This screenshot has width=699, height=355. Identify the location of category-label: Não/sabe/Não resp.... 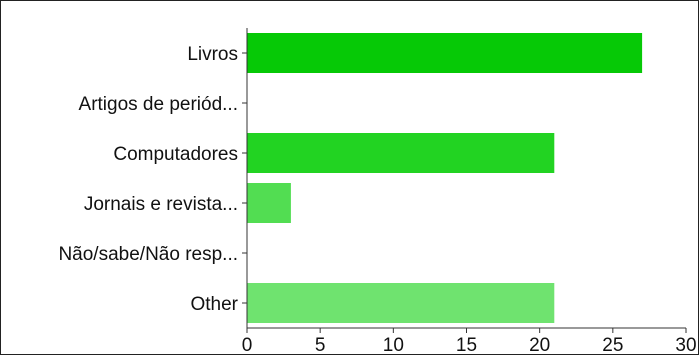
(148, 254).